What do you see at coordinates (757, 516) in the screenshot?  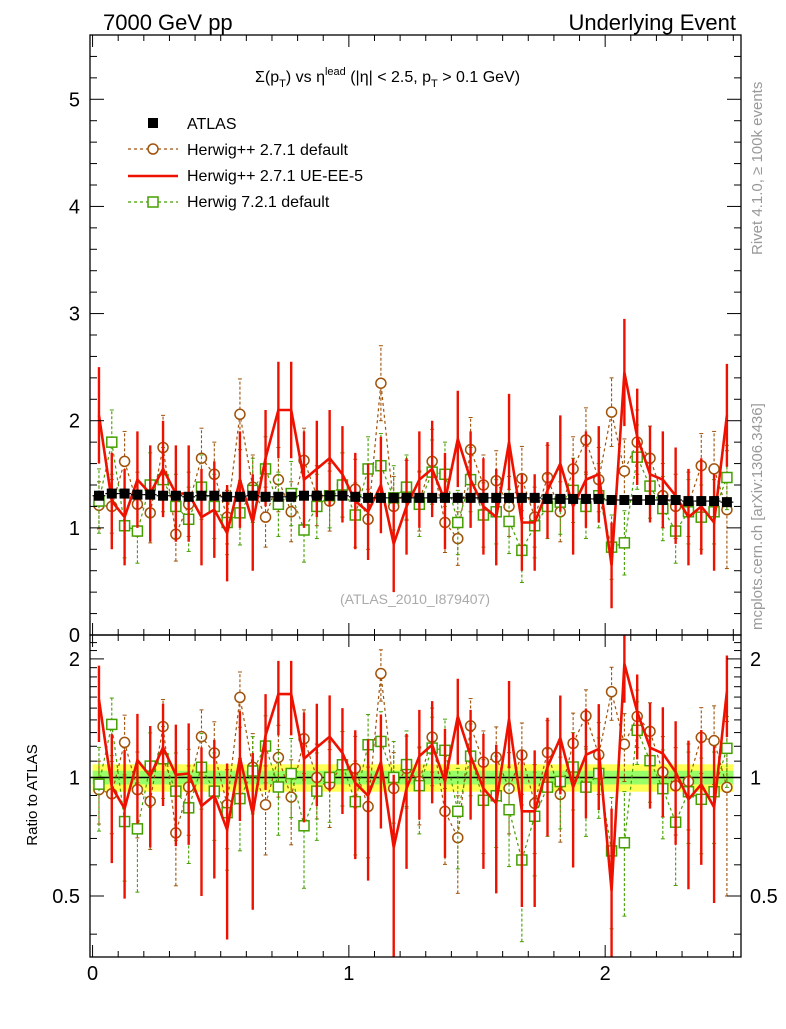 I see `mcplots-label: mcplots.cern.ch [arXiv:1306.3436]` at bounding box center [757, 516].